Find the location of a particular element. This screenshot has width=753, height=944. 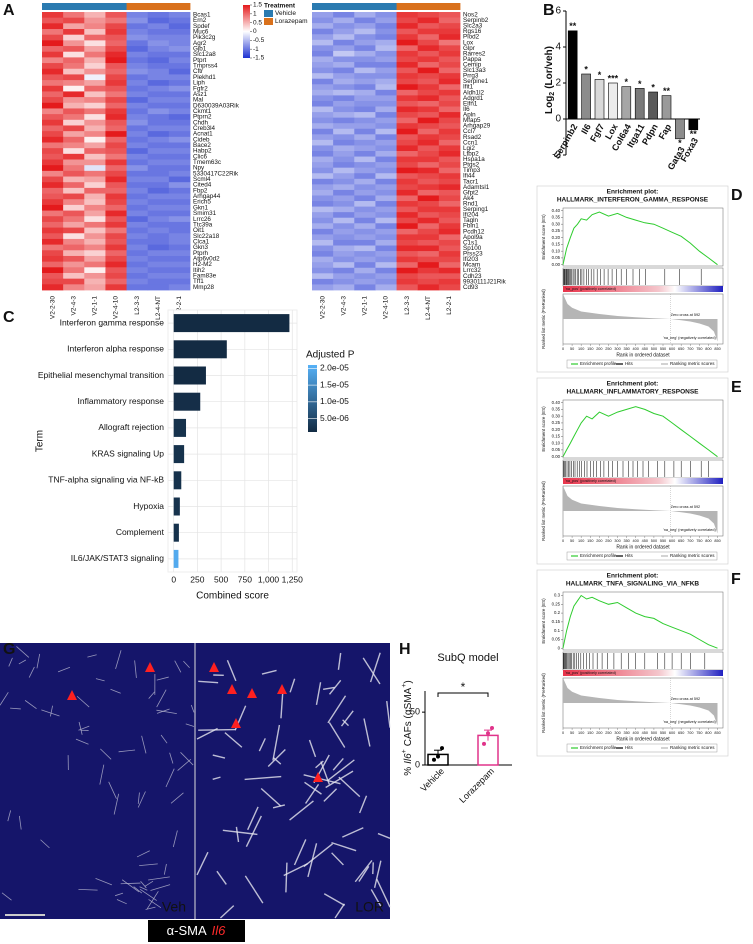

colorbar-tick-label: 1 is located at coordinates (255, 14).